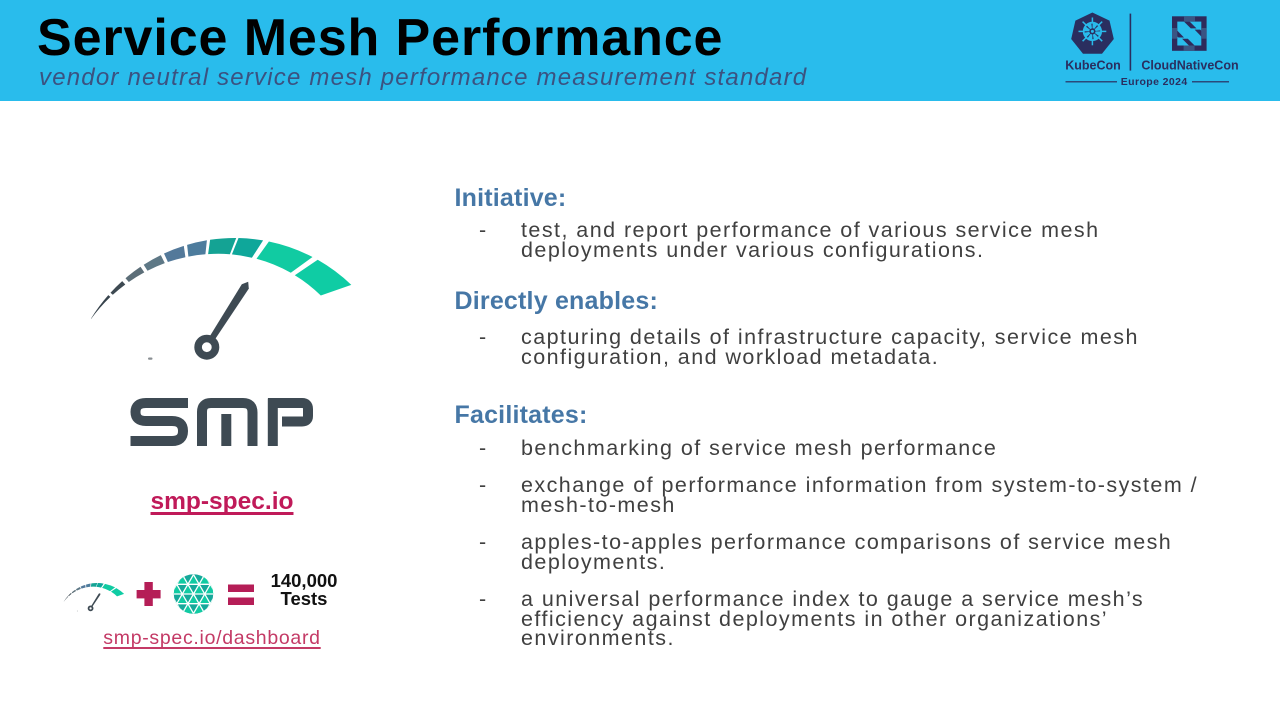 This screenshot has width=1280, height=720. Describe the element at coordinates (1189, 66) in the screenshot. I see `svg-text: CloudNativeCon` at that location.